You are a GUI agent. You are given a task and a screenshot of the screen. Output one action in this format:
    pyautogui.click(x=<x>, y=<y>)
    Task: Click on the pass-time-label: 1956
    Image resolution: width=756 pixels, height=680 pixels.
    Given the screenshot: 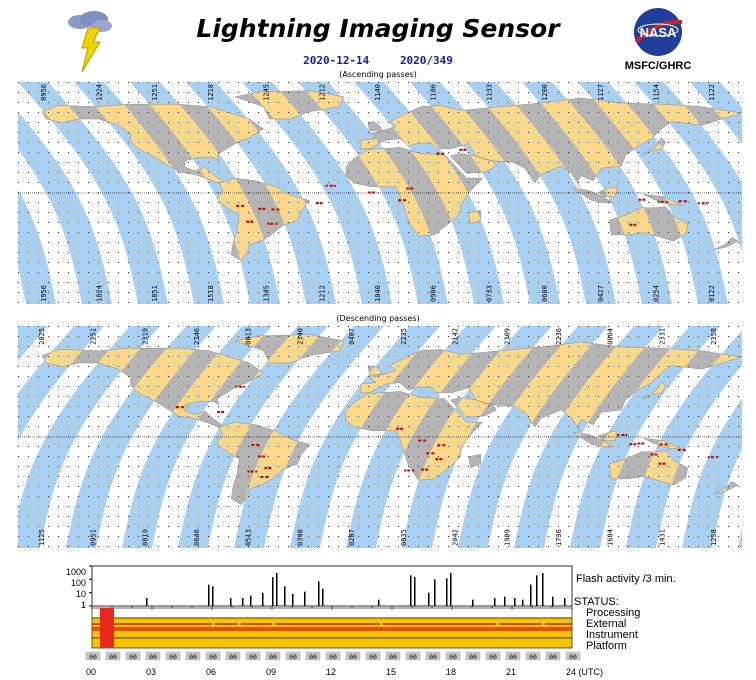 What is the action you would take?
    pyautogui.click(x=44, y=293)
    